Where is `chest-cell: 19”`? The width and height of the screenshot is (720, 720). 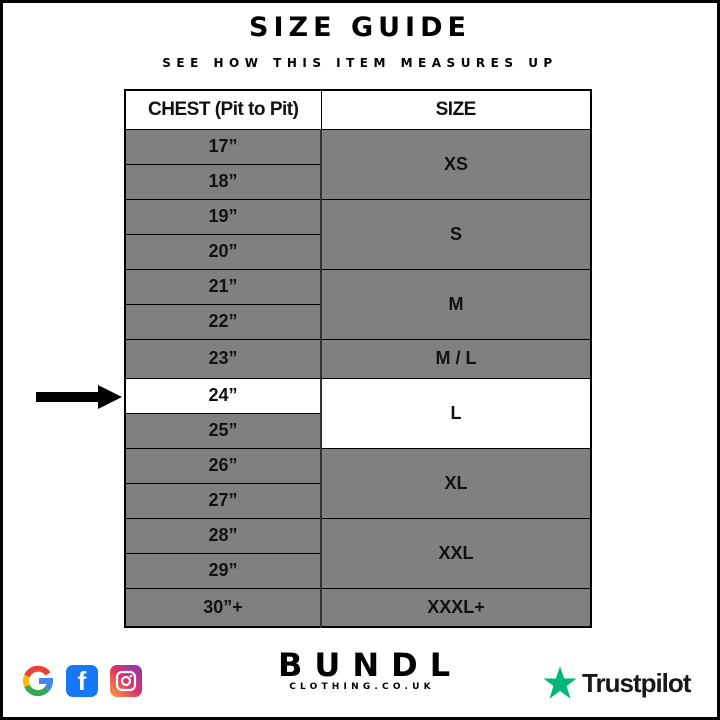 chest-cell: 19” is located at coordinates (223, 216).